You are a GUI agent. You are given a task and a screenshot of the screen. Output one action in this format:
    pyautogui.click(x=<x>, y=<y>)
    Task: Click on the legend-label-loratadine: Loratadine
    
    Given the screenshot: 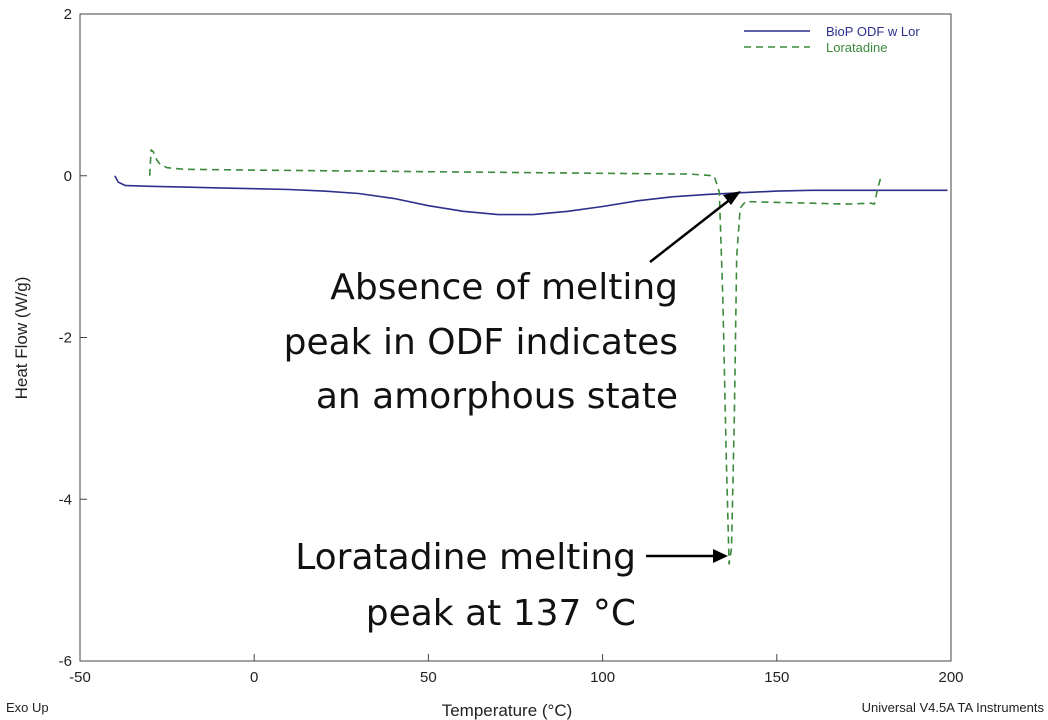 What is the action you would take?
    pyautogui.click(x=856, y=47)
    